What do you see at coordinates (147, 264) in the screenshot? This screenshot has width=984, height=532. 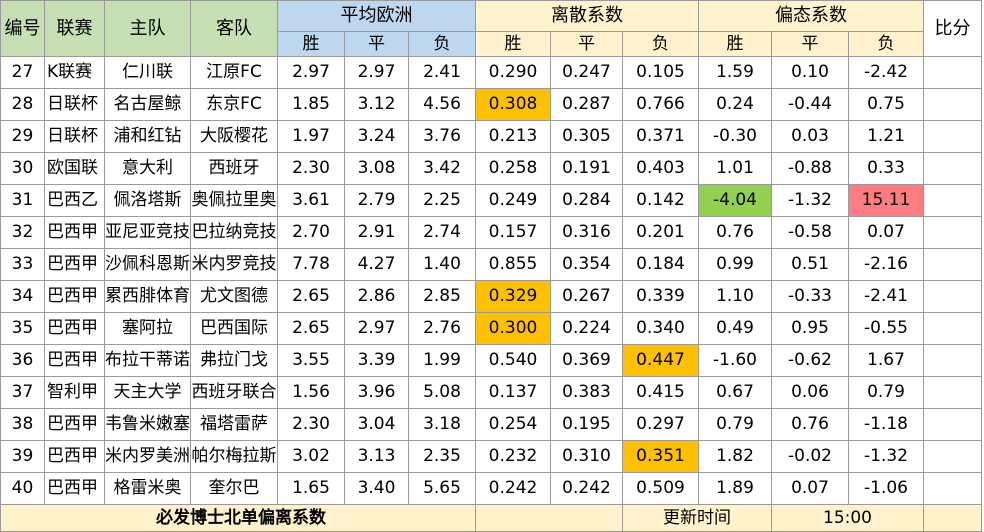 I see `row-home-cell: 沙佩科恩斯` at bounding box center [147, 264].